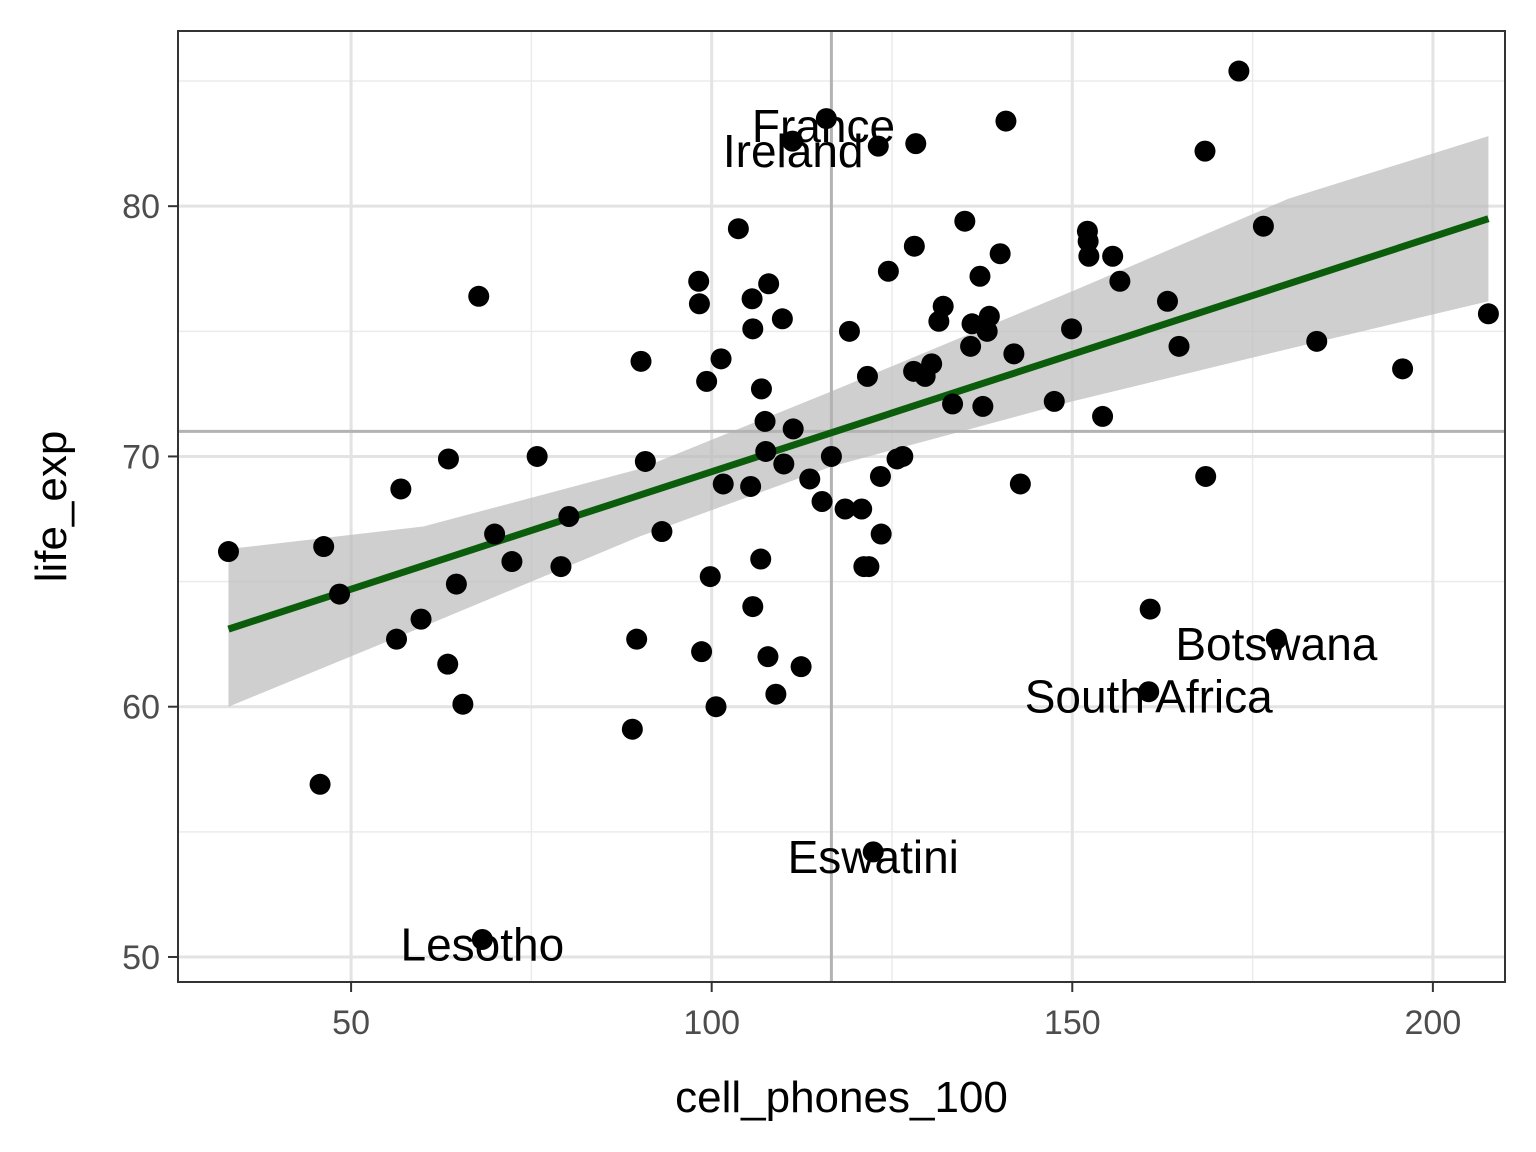 This screenshot has width=1536, height=1152. What do you see at coordinates (793, 151) in the screenshot?
I see `point-label: Ireland` at bounding box center [793, 151].